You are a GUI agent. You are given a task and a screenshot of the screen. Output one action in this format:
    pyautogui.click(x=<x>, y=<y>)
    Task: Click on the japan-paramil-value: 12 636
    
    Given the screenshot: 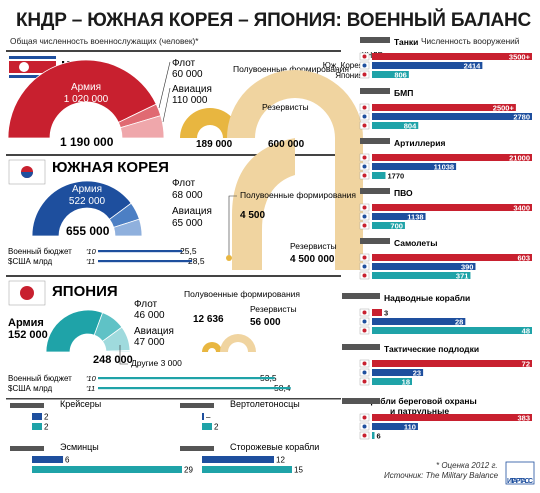 What is the action you would take?
    pyautogui.click(x=208, y=319)
    